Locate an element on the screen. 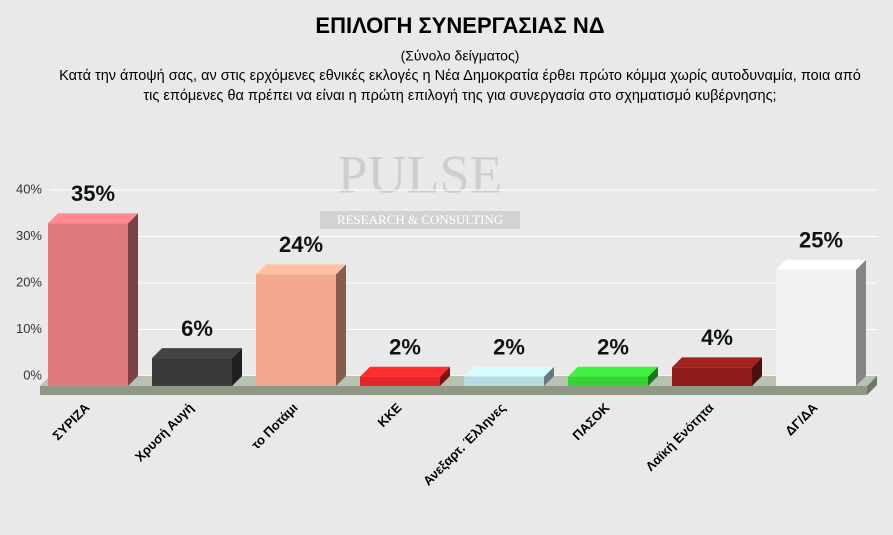 This screenshot has width=893, height=535. watermark-band is located at coordinates (420, 220).